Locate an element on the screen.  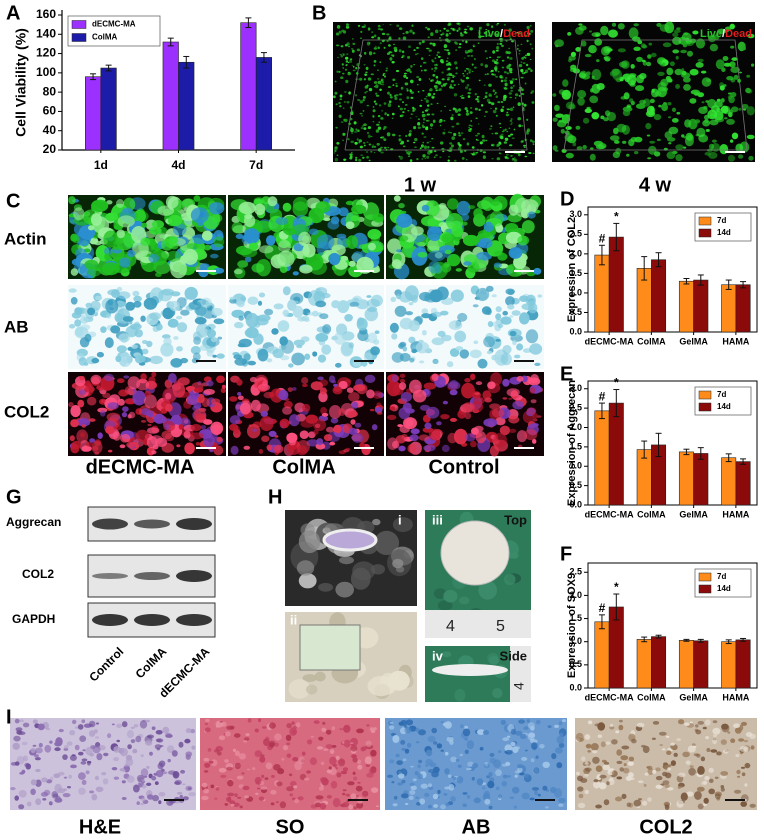
y-tick-label: 120 is located at coordinates (46, 53).